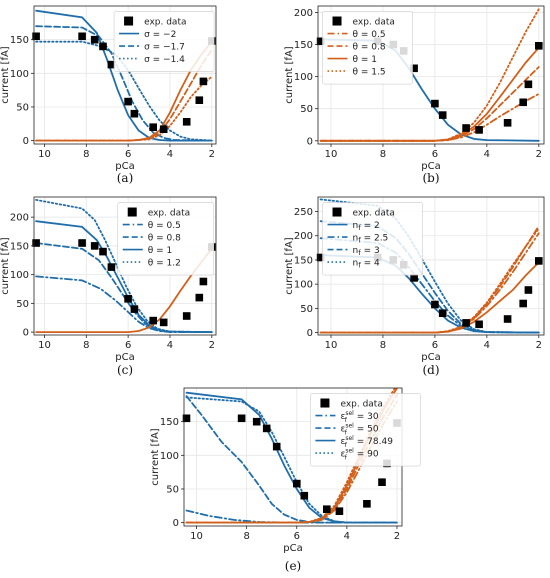 The image size is (550, 578). Describe the element at coordinates (125, 370) in the screenshot. I see `panel-label: (c)` at that location.